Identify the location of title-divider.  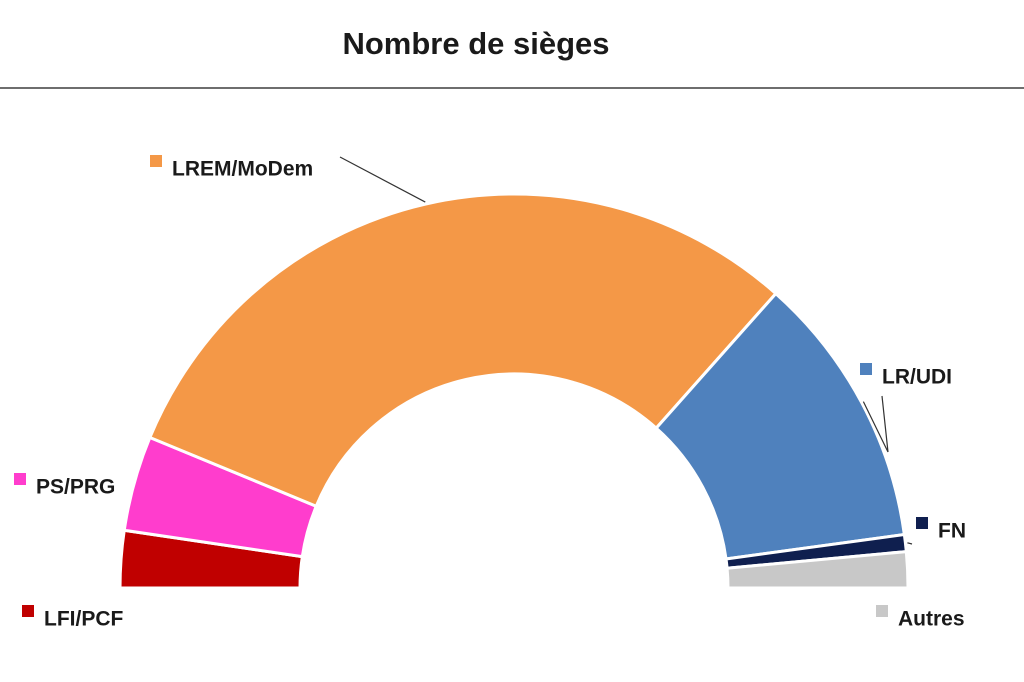
(512, 88).